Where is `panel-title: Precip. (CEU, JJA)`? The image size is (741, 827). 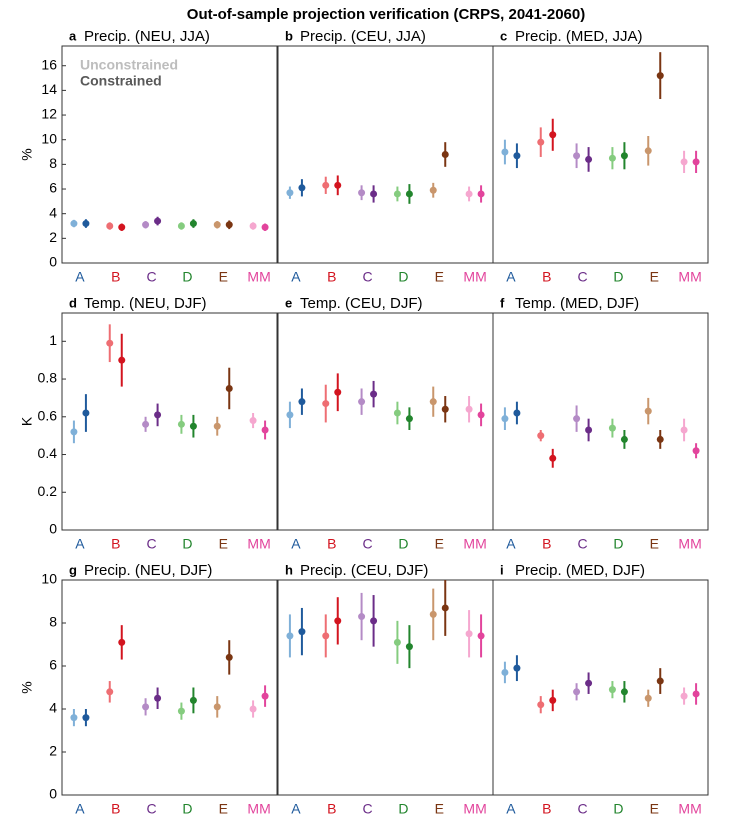 panel-title: Precip. (CEU, JJA) is located at coordinates (363, 36).